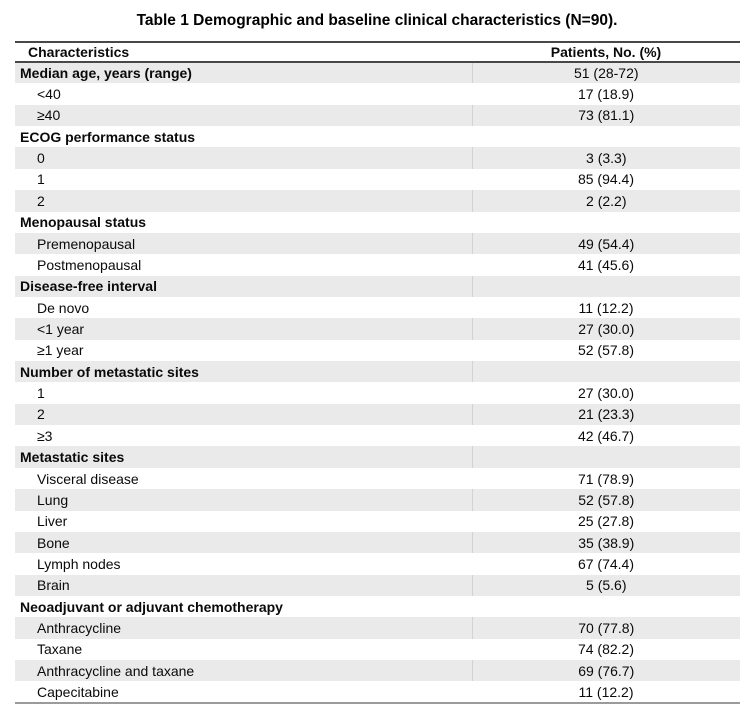  Describe the element at coordinates (605, 201) in the screenshot. I see `row-value: 2 (2.2)` at that location.